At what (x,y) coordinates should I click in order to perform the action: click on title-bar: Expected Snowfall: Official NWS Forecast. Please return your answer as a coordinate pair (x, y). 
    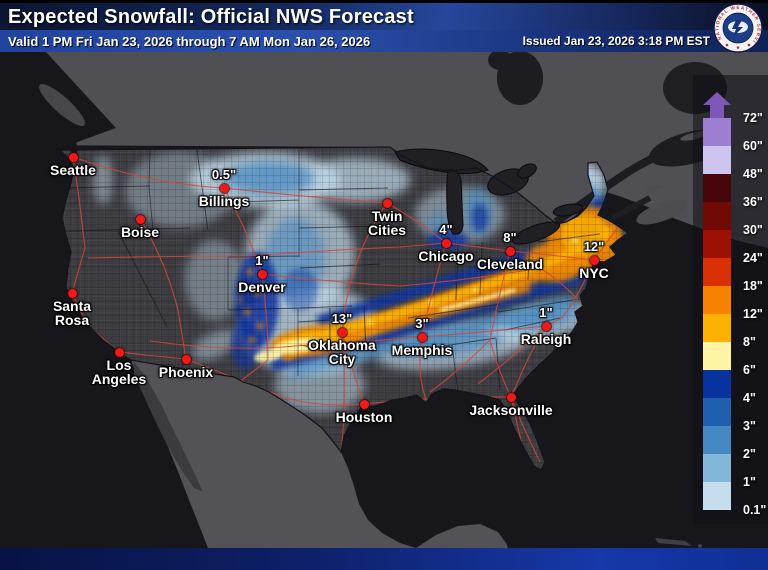
    Looking at the image, I should click on (384, 15).